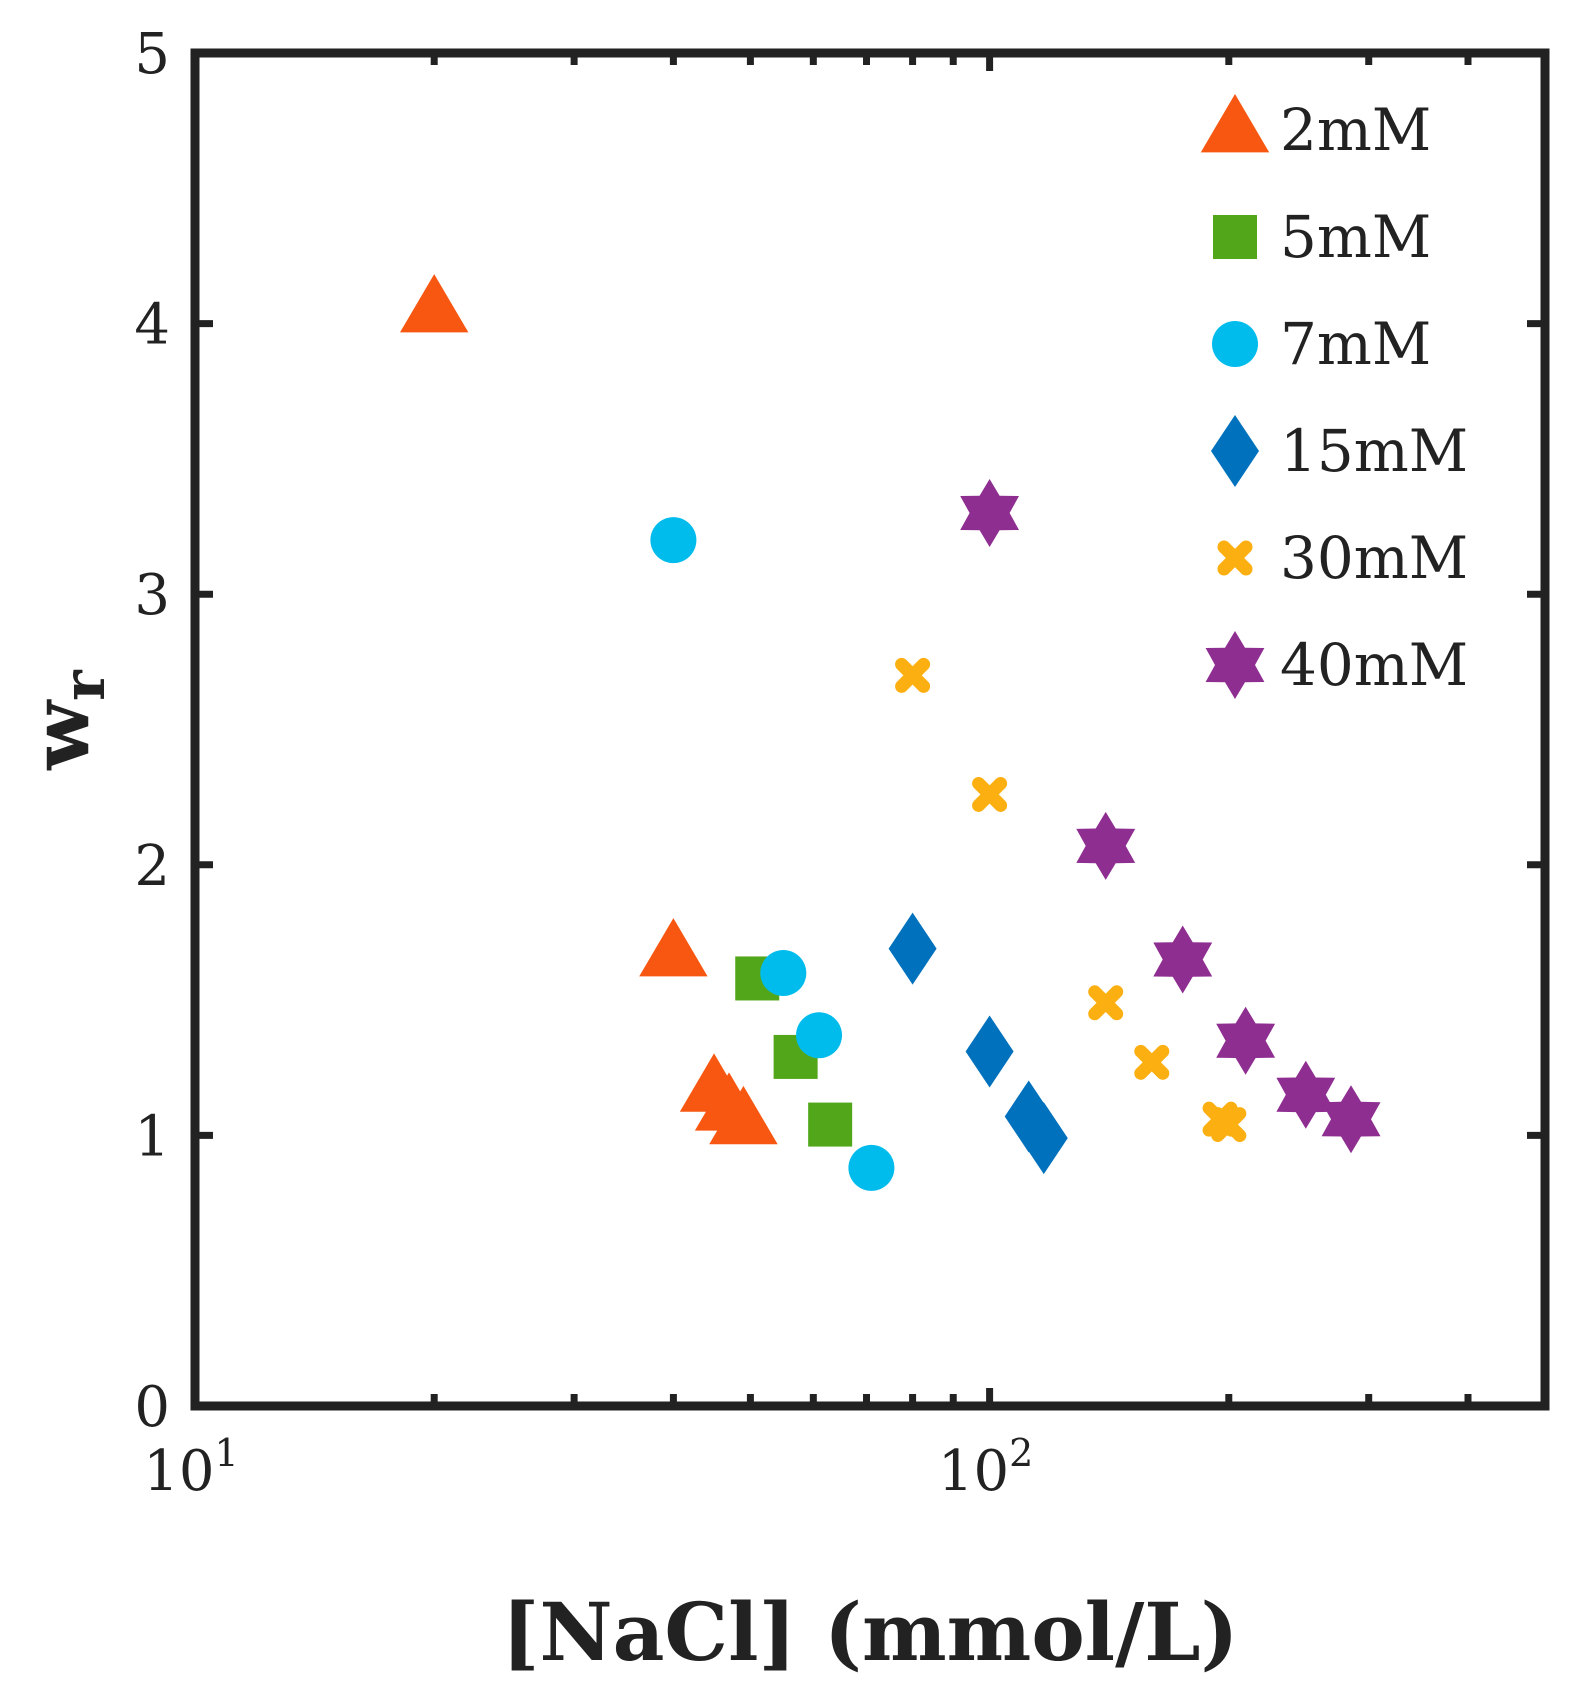 This screenshot has height=1702, width=1584. What do you see at coordinates (870, 1632) in the screenshot?
I see `x-axis-title: [NaCl] (mmol/L)` at bounding box center [870, 1632].